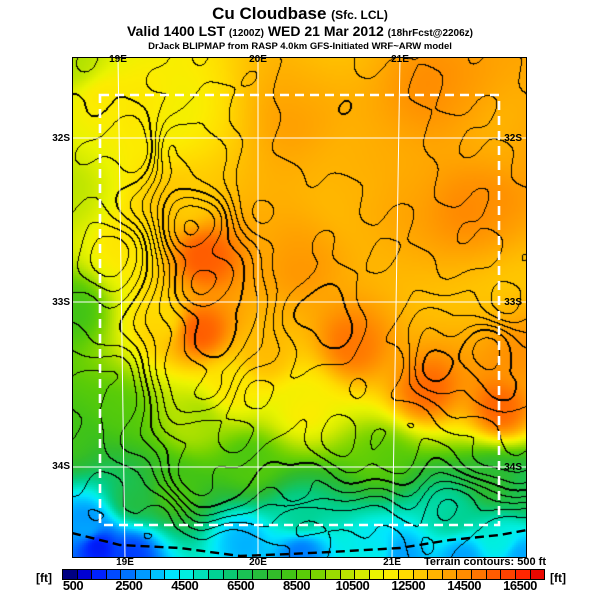 Image resolution: width=600 pixels, height=600 pixels. Describe the element at coordinates (484, 562) in the screenshot. I see `terrain-contour-note: Terrain contours: 500 ft` at that location.